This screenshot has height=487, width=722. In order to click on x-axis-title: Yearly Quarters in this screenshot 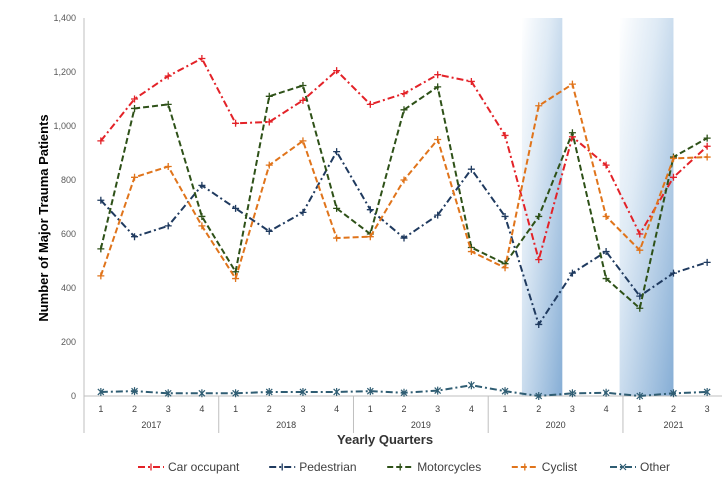, I will do `click(385, 439)`.